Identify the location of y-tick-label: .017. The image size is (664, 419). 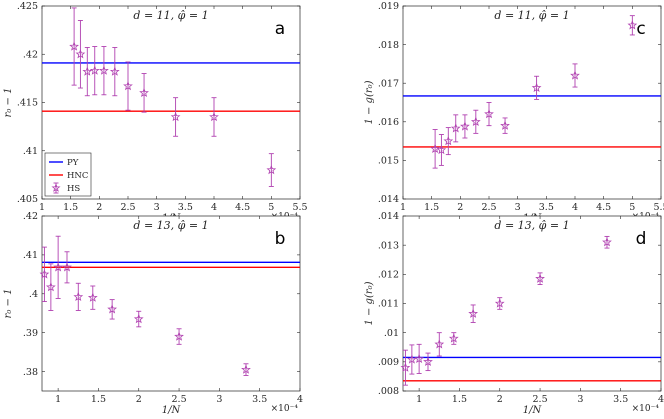
(388, 83).